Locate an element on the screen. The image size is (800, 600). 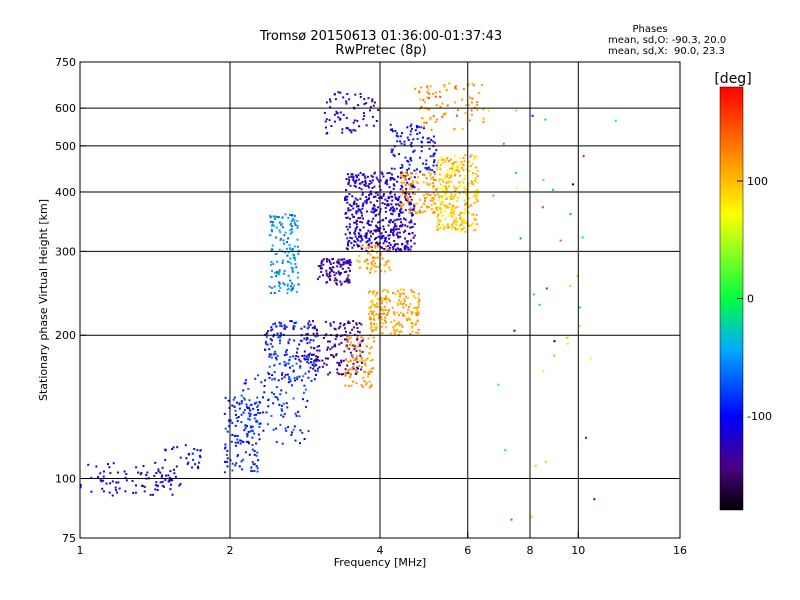
x-tick-label: 6 is located at coordinates (467, 550).